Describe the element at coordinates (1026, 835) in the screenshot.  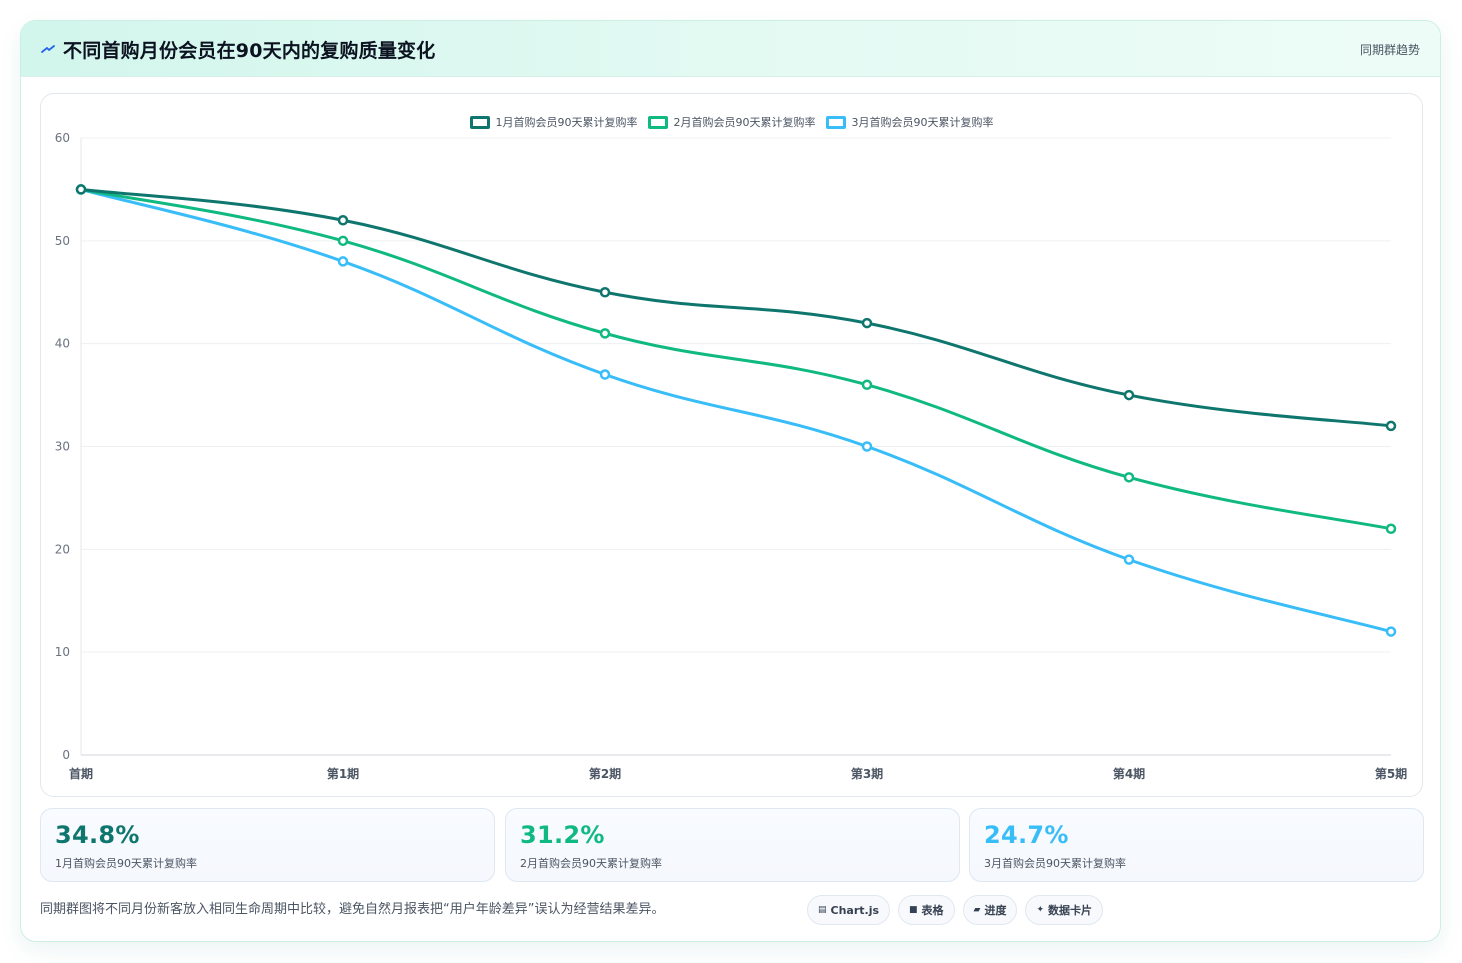
I see `stat-value: 24.7%` at that location.